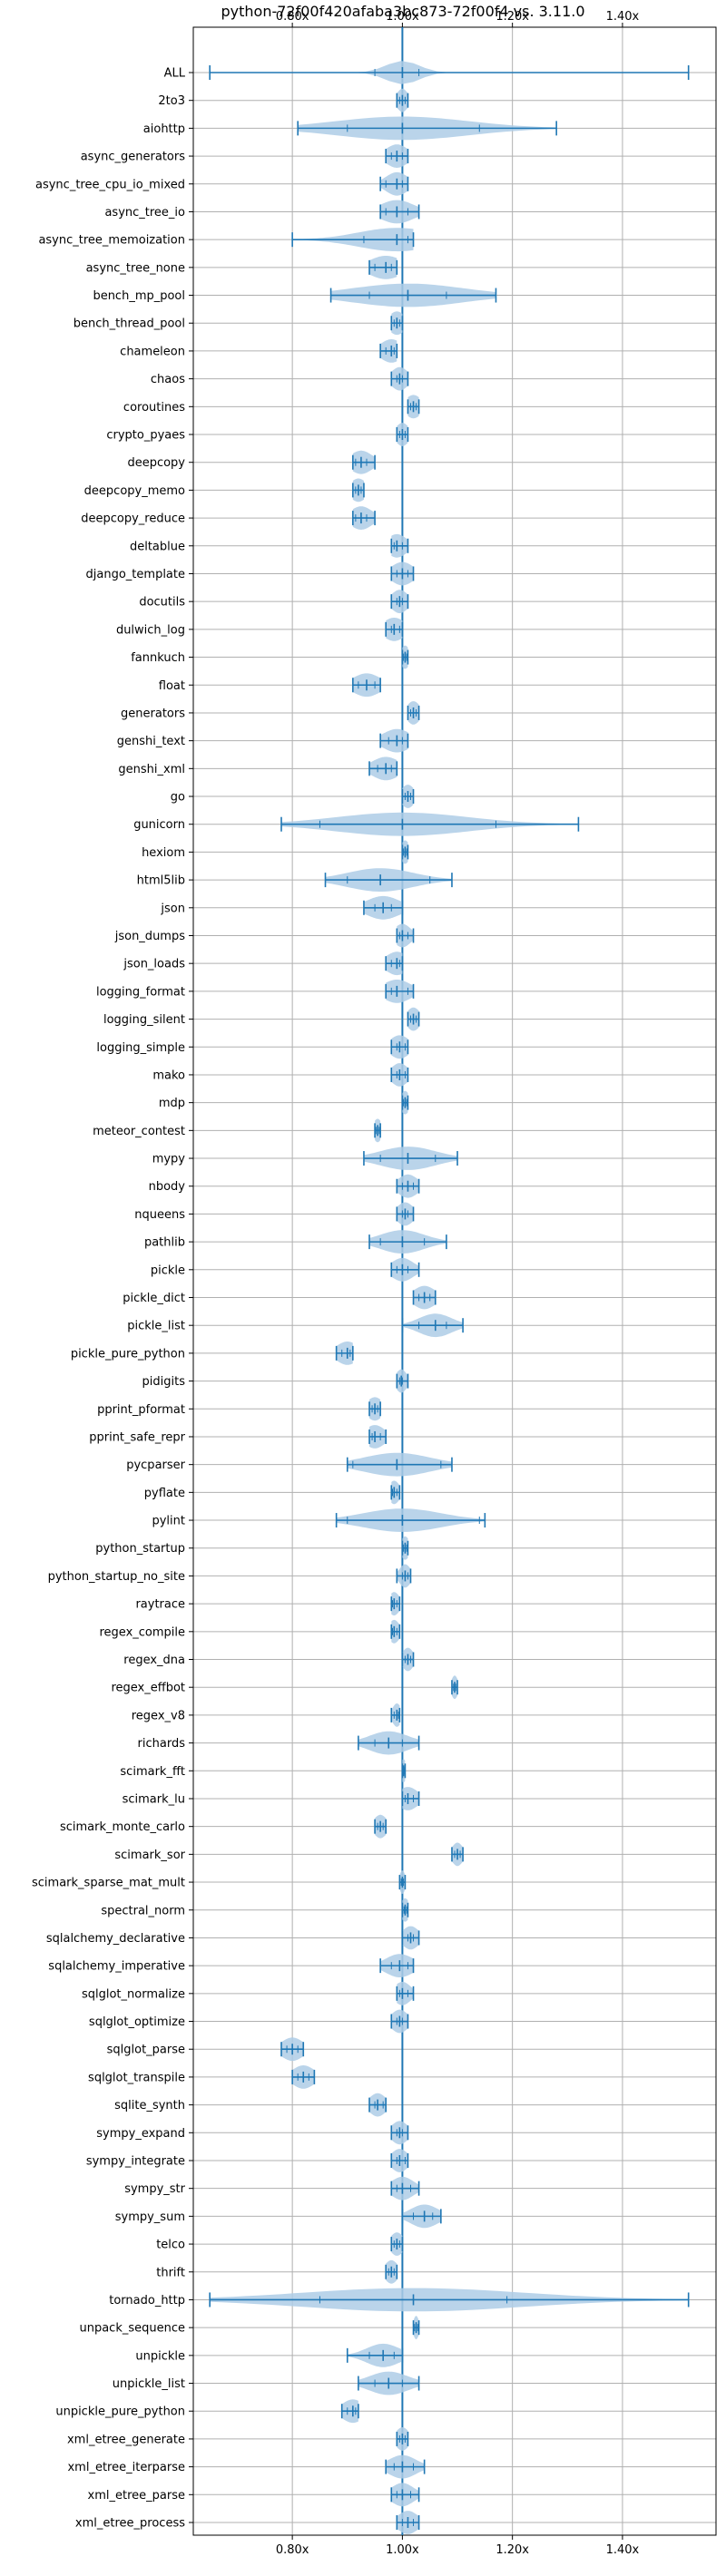 The image size is (726, 2576). Describe the element at coordinates (158, 1715) in the screenshot. I see `category-label: regex_v8` at that location.